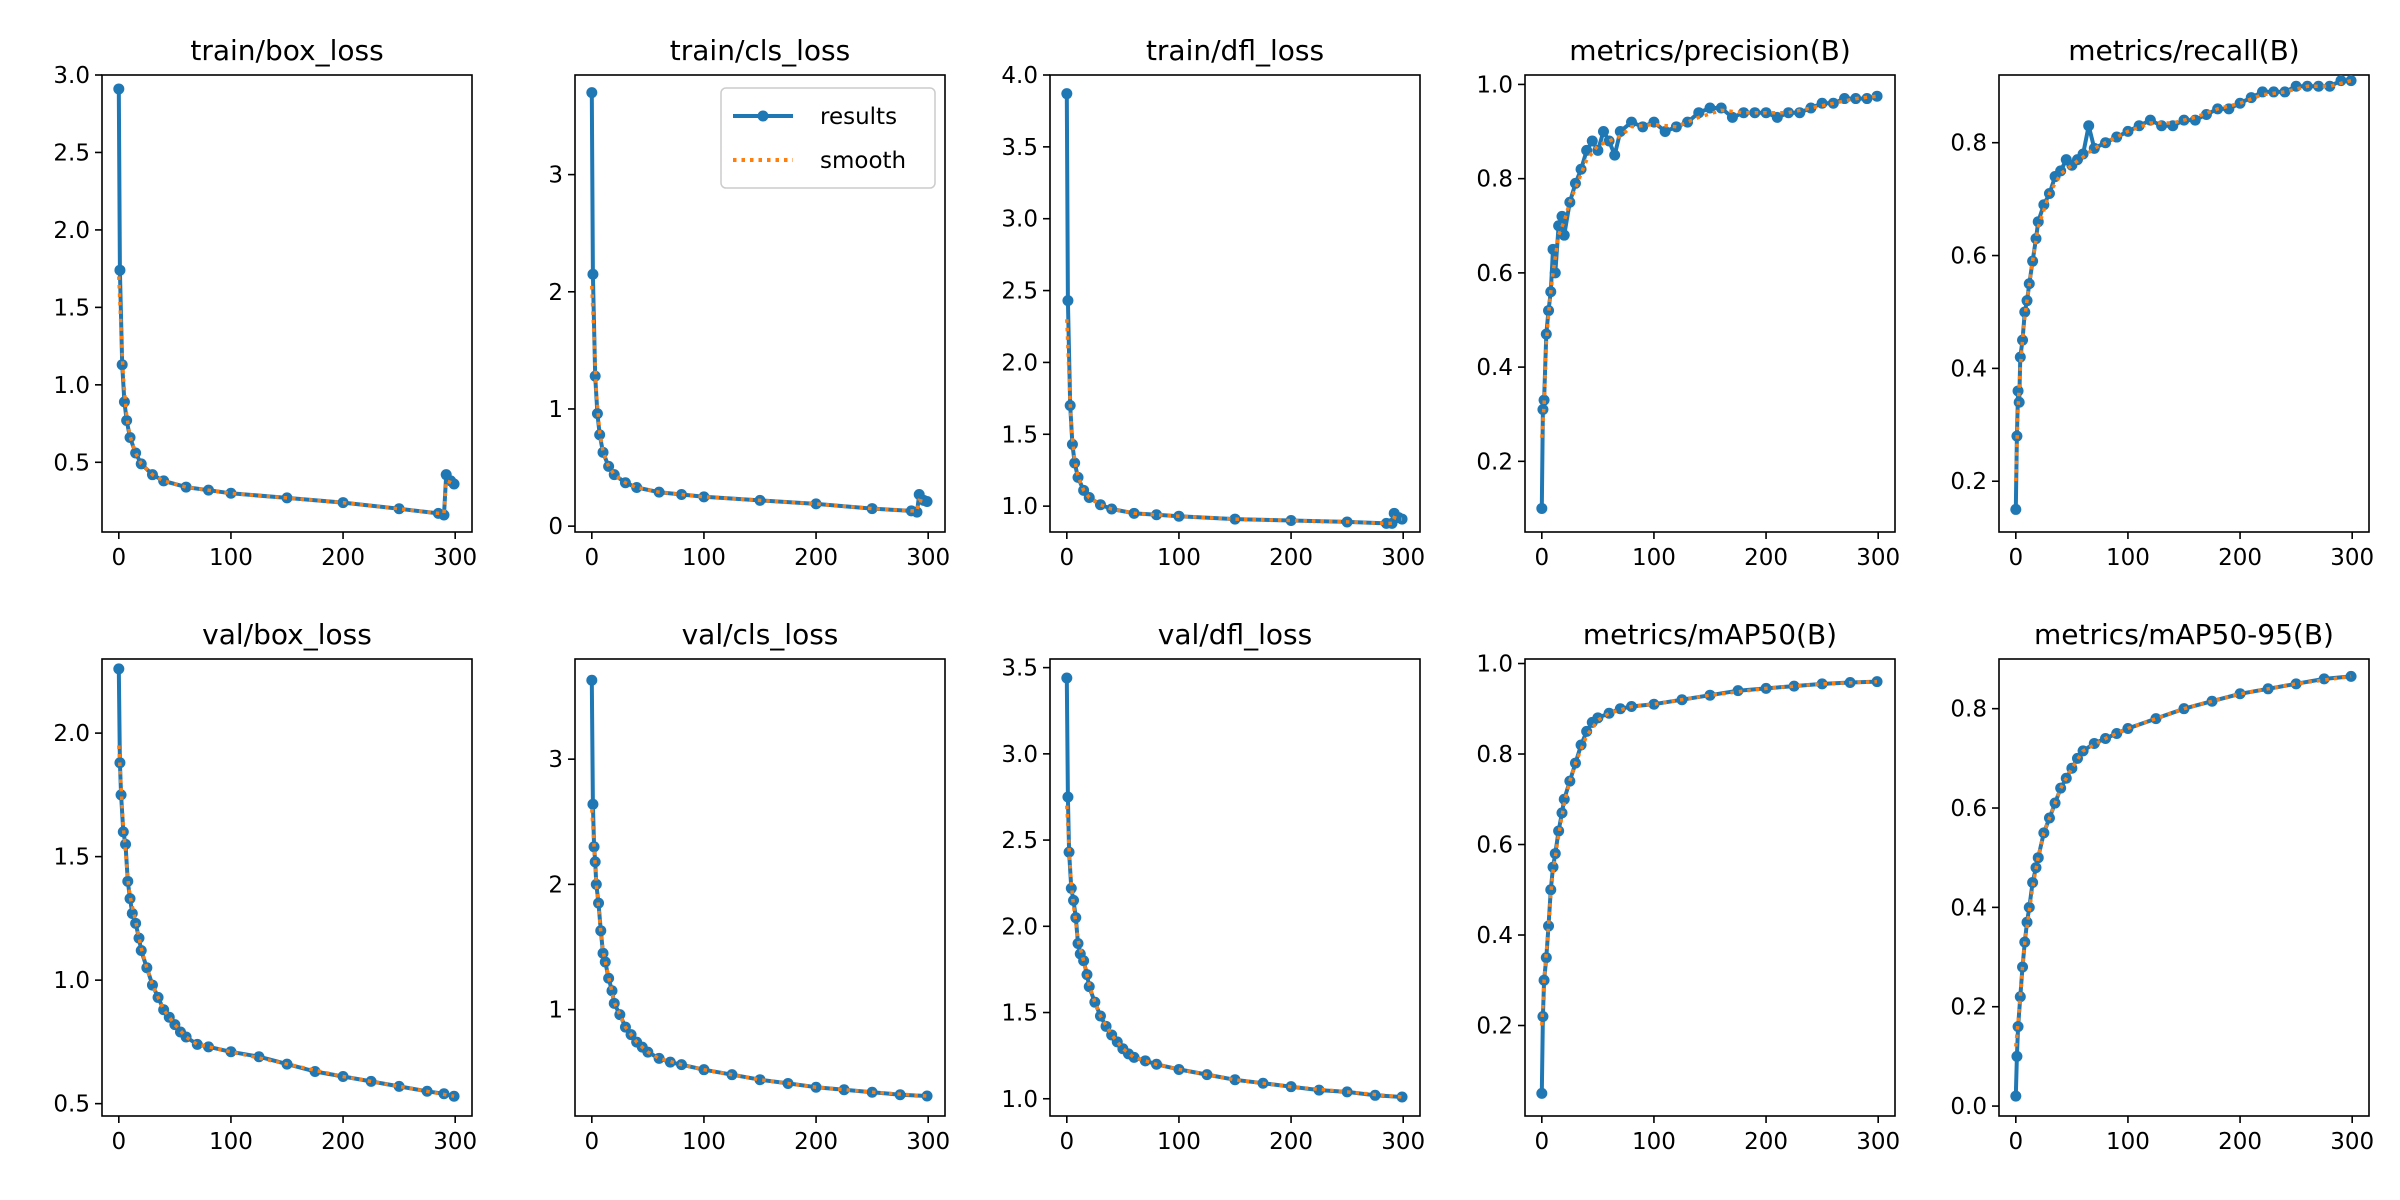 This screenshot has width=2400, height=1200. I want to click on y-tick-label: 2, so click(555, 293).